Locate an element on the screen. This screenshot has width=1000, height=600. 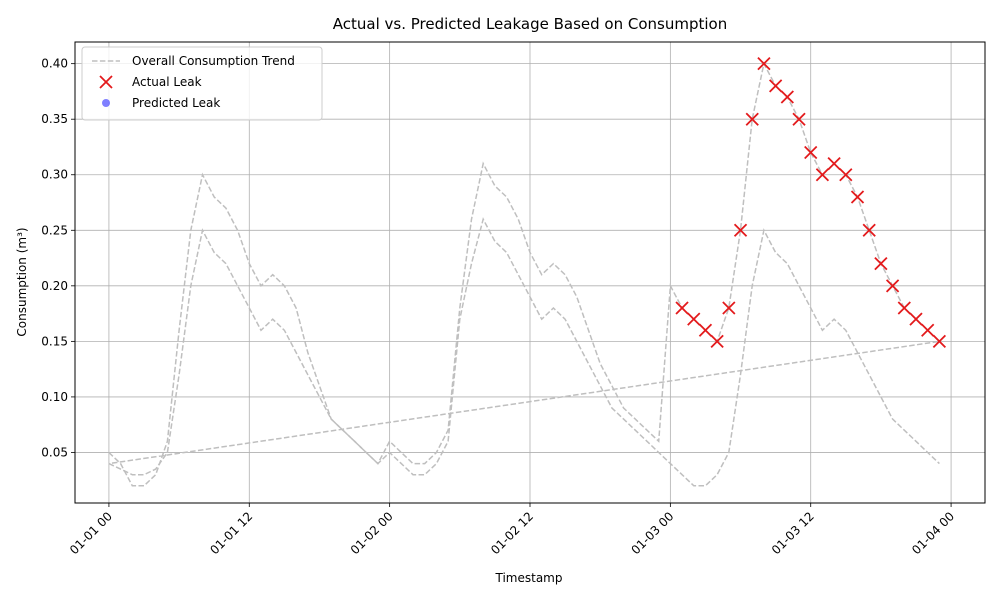
legend-swatch-actual-leak is located at coordinates (106, 82).